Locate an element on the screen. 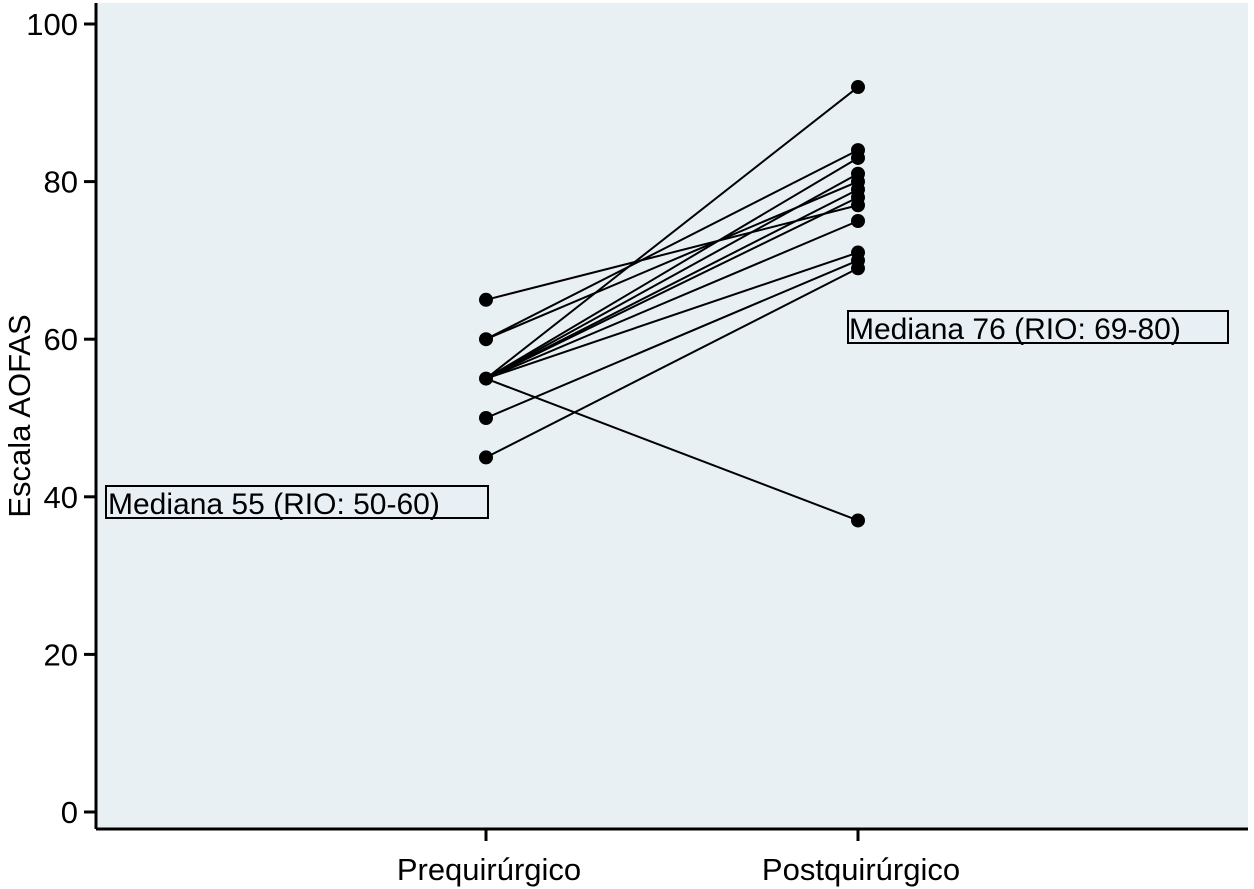  y-tick-label: 100 is located at coordinates (52, 24).